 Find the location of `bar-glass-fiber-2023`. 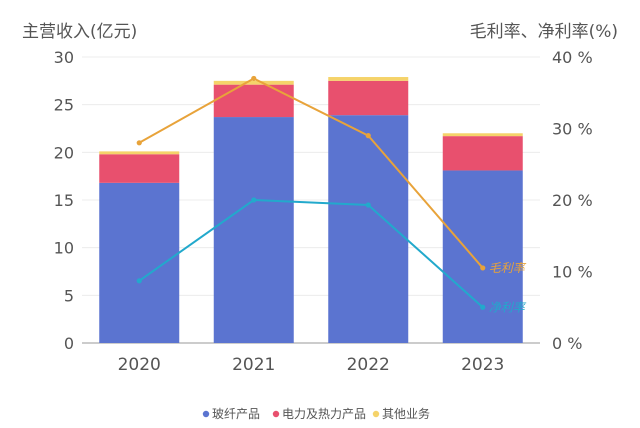

bar-glass-fiber-2023 is located at coordinates (482, 256).